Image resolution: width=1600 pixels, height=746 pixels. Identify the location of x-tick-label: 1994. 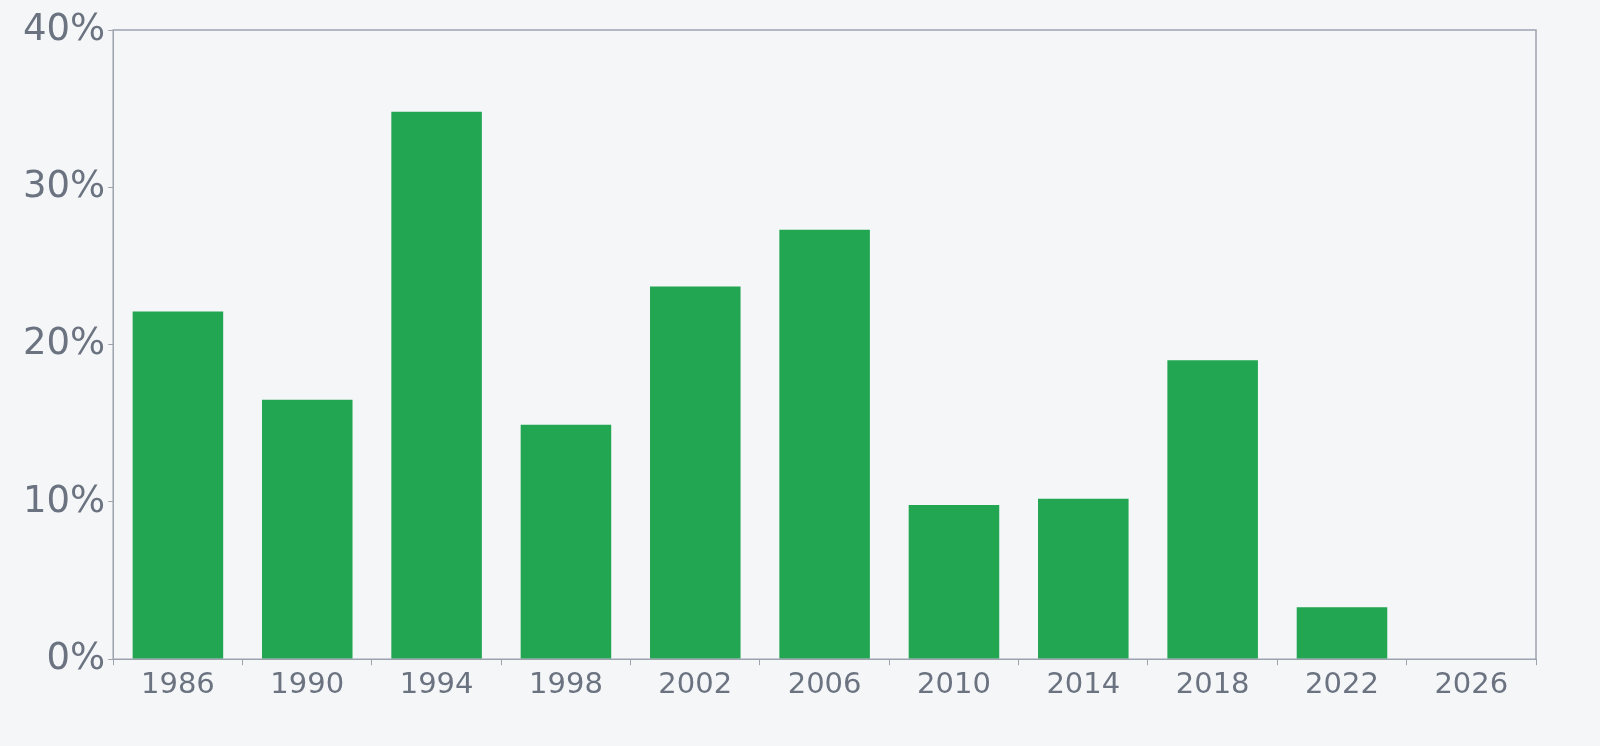
(436, 683).